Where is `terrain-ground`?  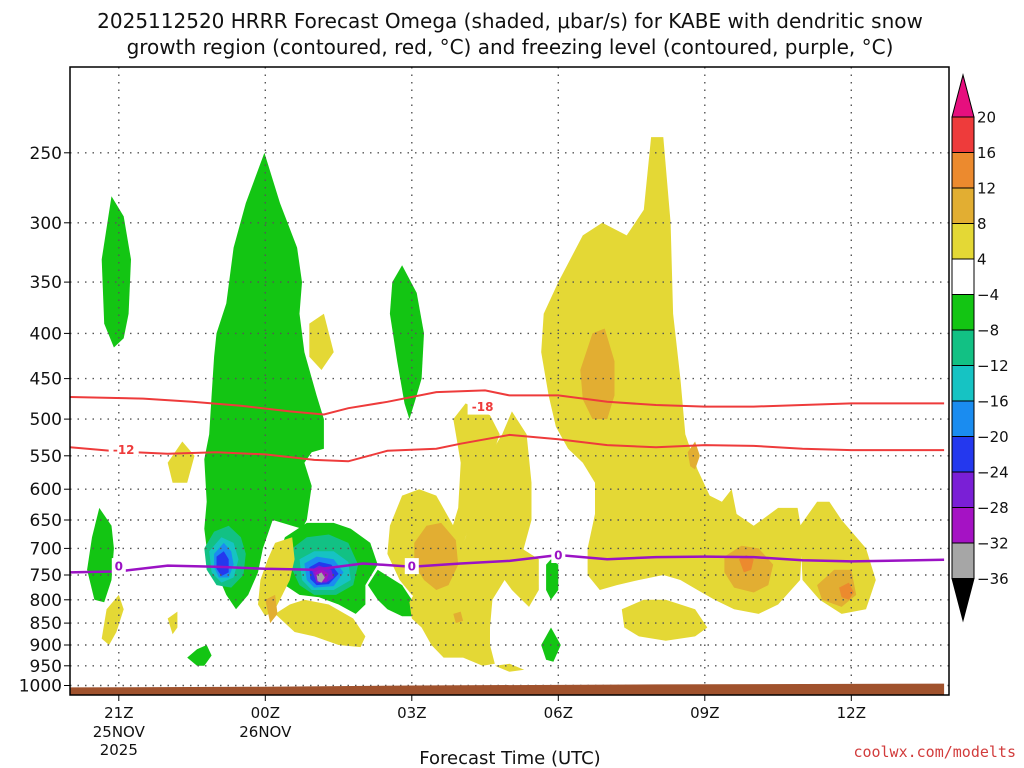
terrain-ground is located at coordinates (507, 689).